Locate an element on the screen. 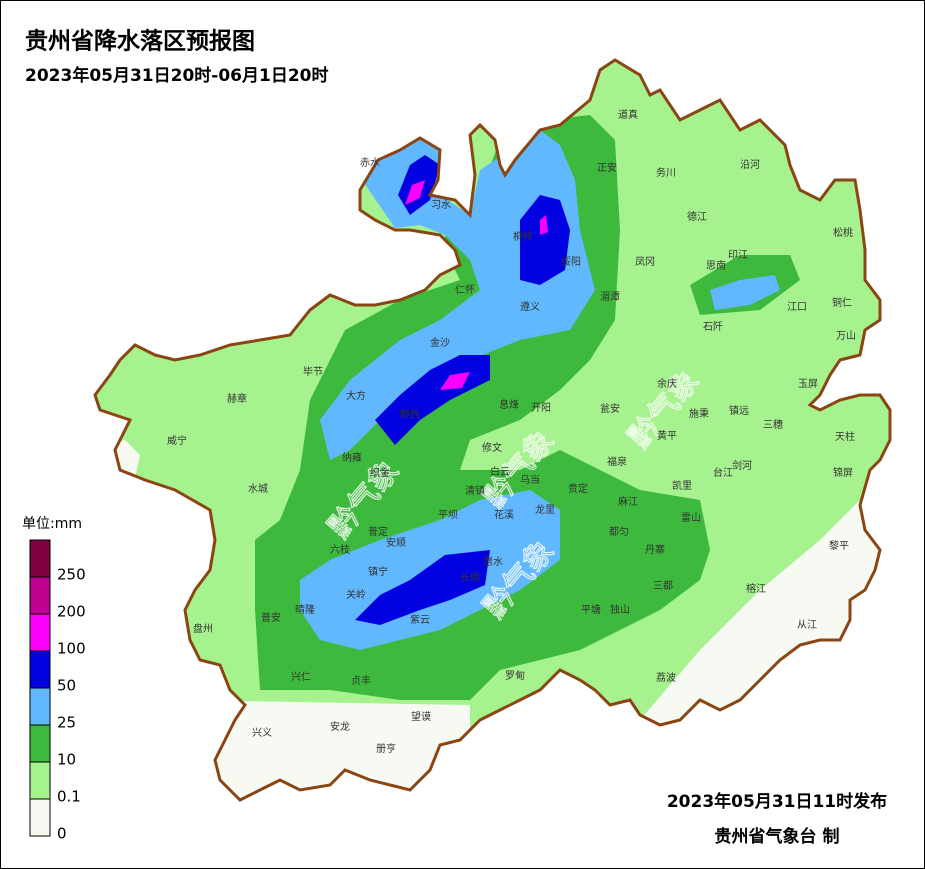  county-label: 三都 is located at coordinates (663, 586).